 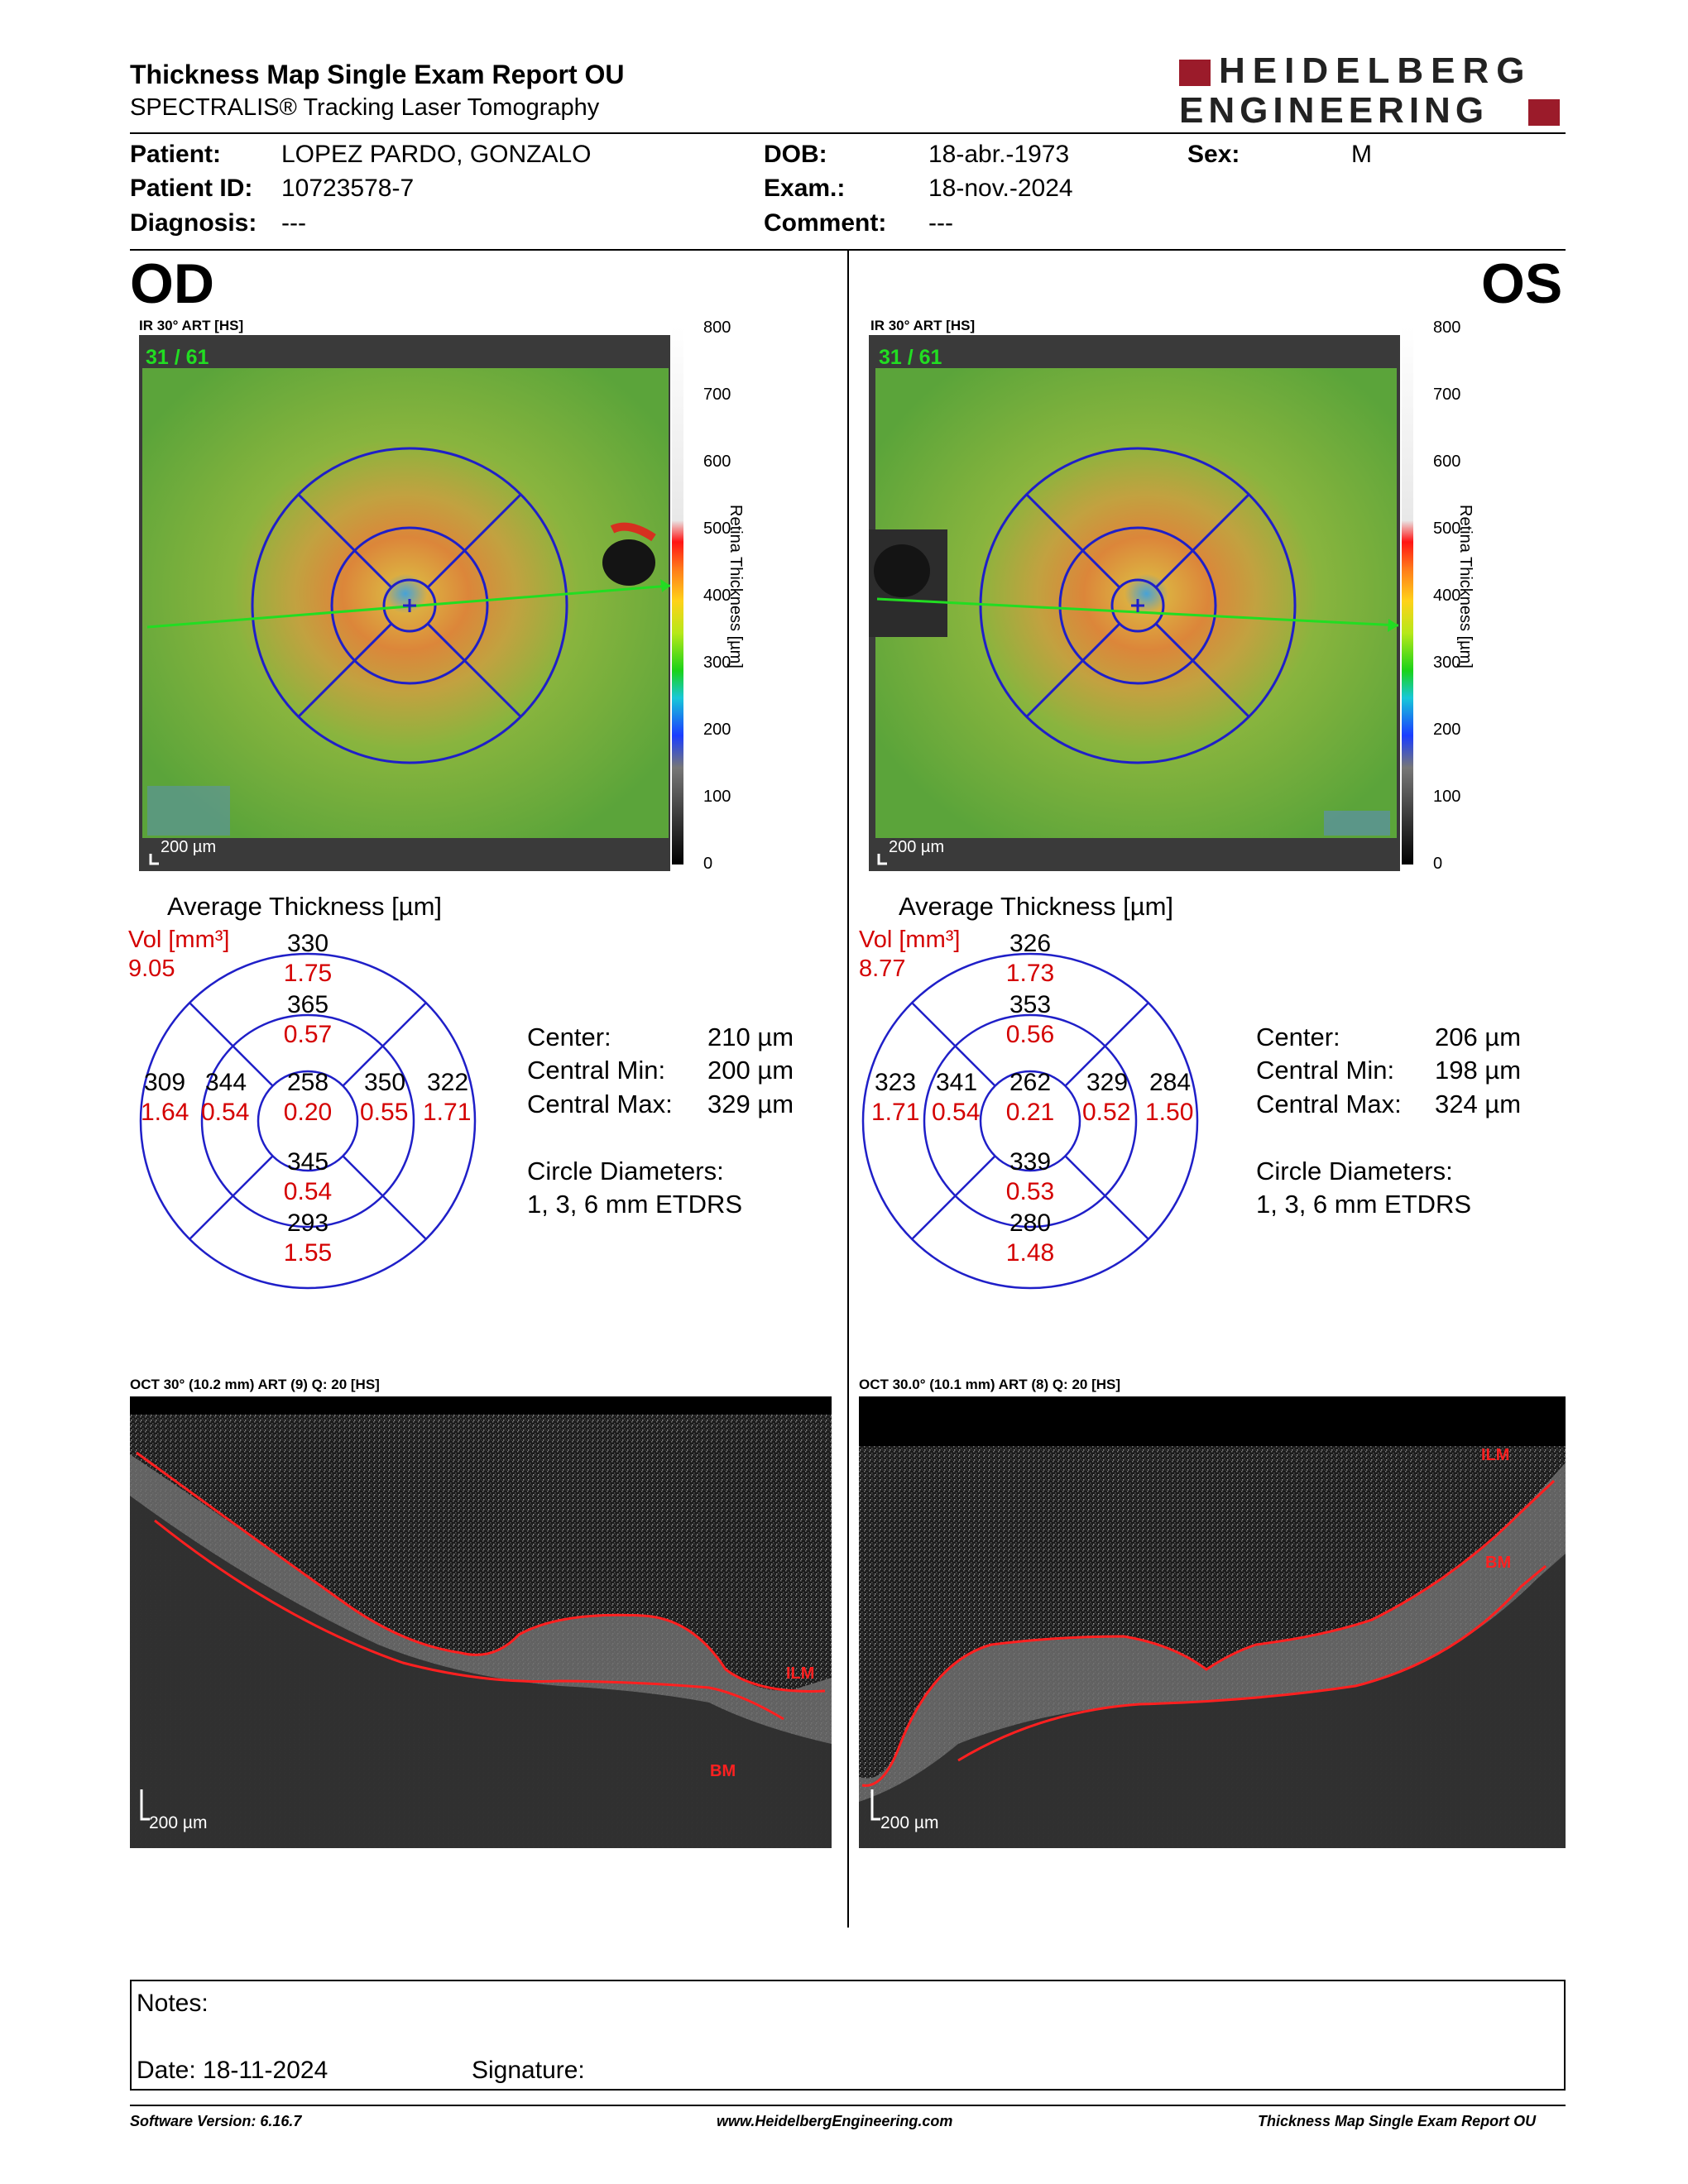 I want to click on signature-label: Signature:, so click(x=528, y=2070).